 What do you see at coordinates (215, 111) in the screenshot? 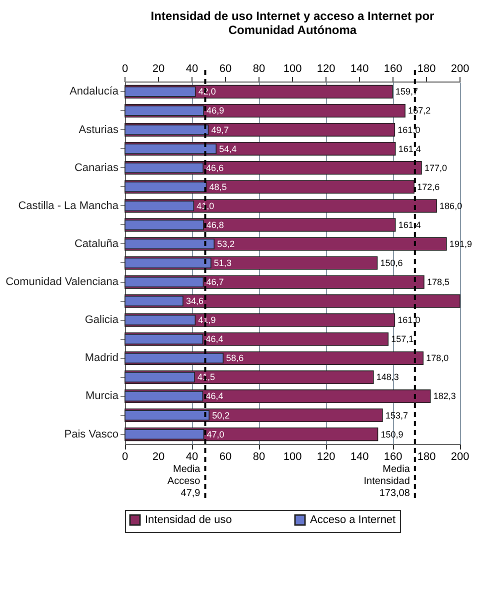
I see `data-label: 46,9` at bounding box center [215, 111].